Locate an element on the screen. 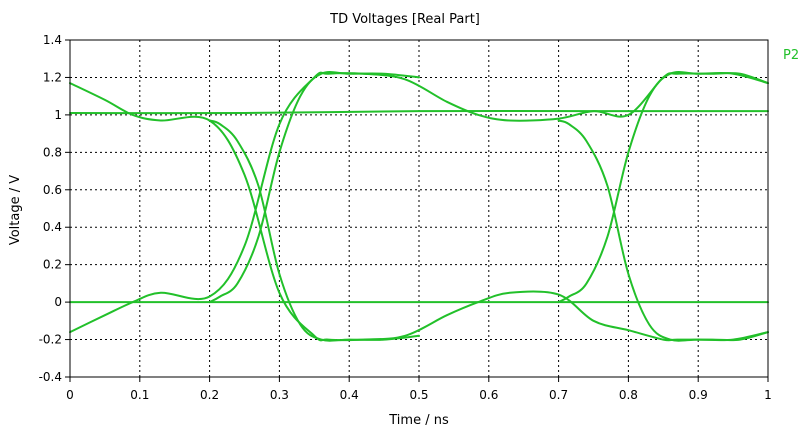  y-tick-label: -0.2 is located at coordinates (50, 340).